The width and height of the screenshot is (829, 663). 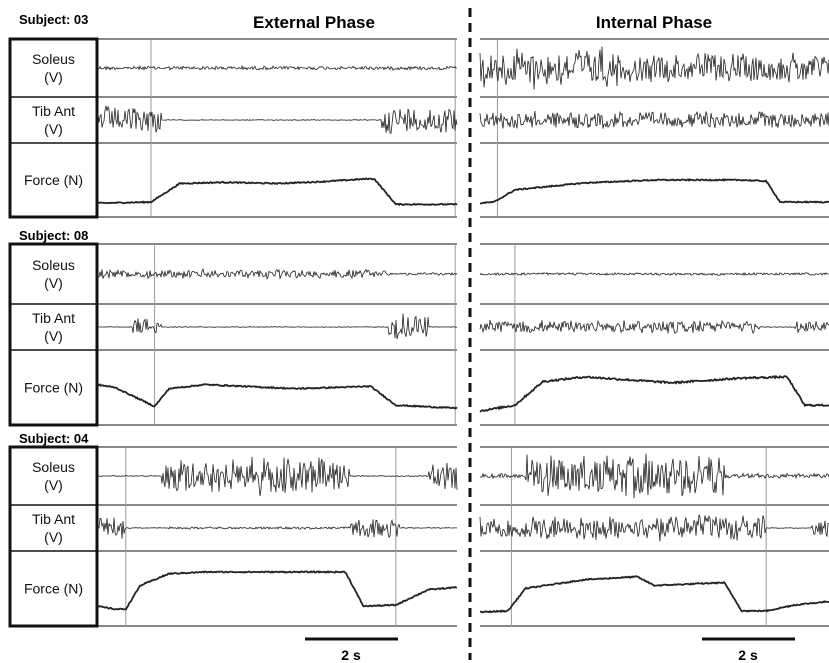 I want to click on subject-label: Subject: 03, so click(x=53, y=19).